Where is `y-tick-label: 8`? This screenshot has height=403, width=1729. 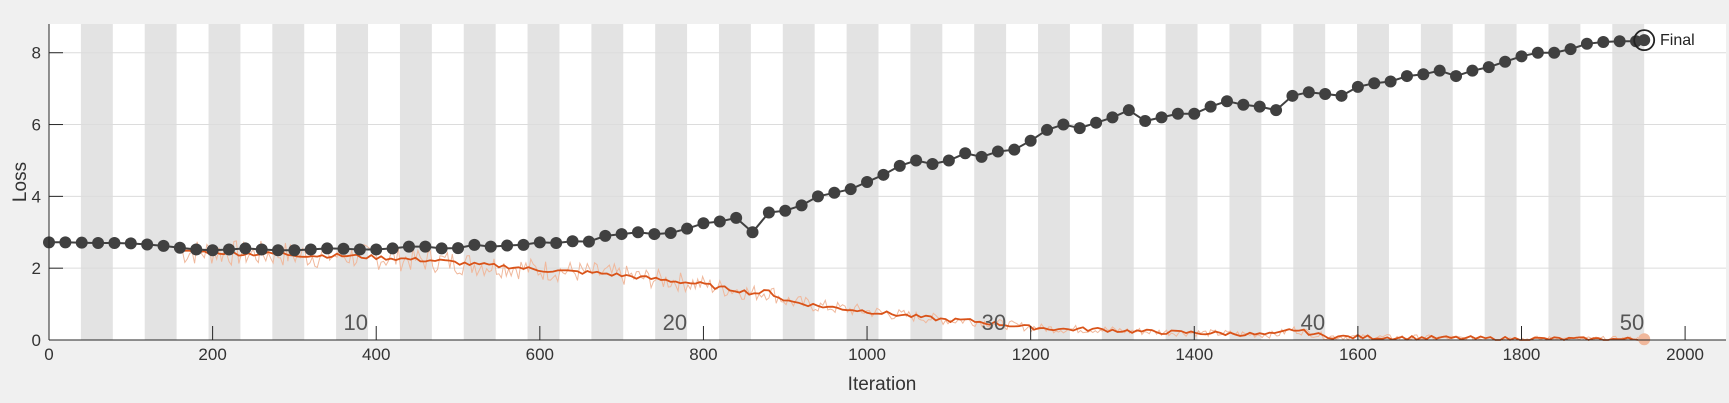 y-tick-label: 8 is located at coordinates (36, 53).